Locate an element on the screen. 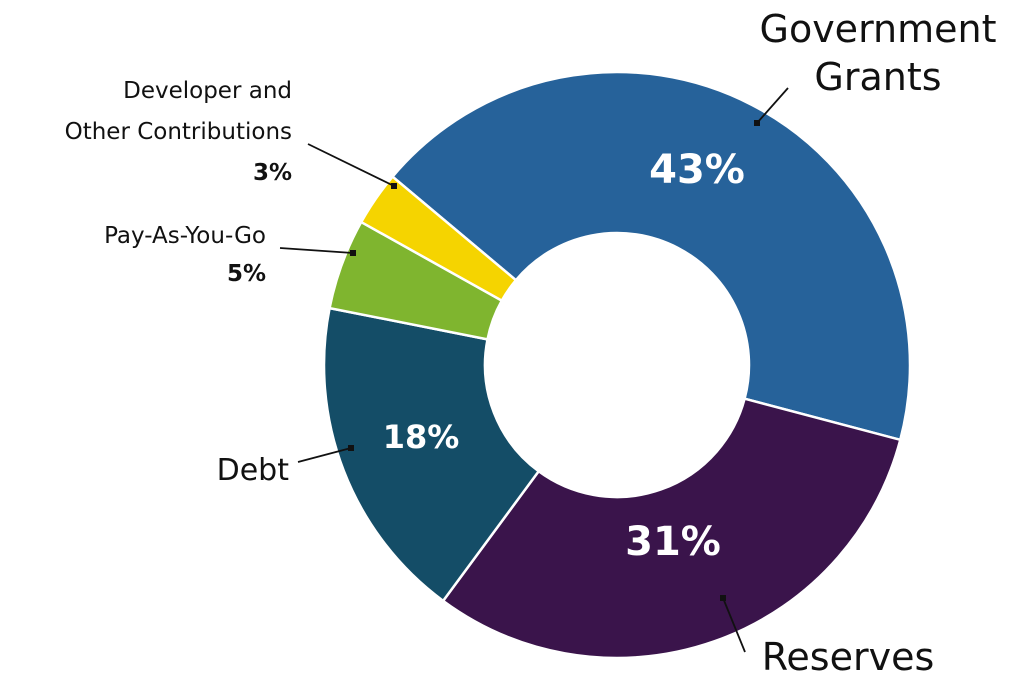 The width and height of the screenshot is (1015, 676). label-reserves: Reserves is located at coordinates (848, 655).